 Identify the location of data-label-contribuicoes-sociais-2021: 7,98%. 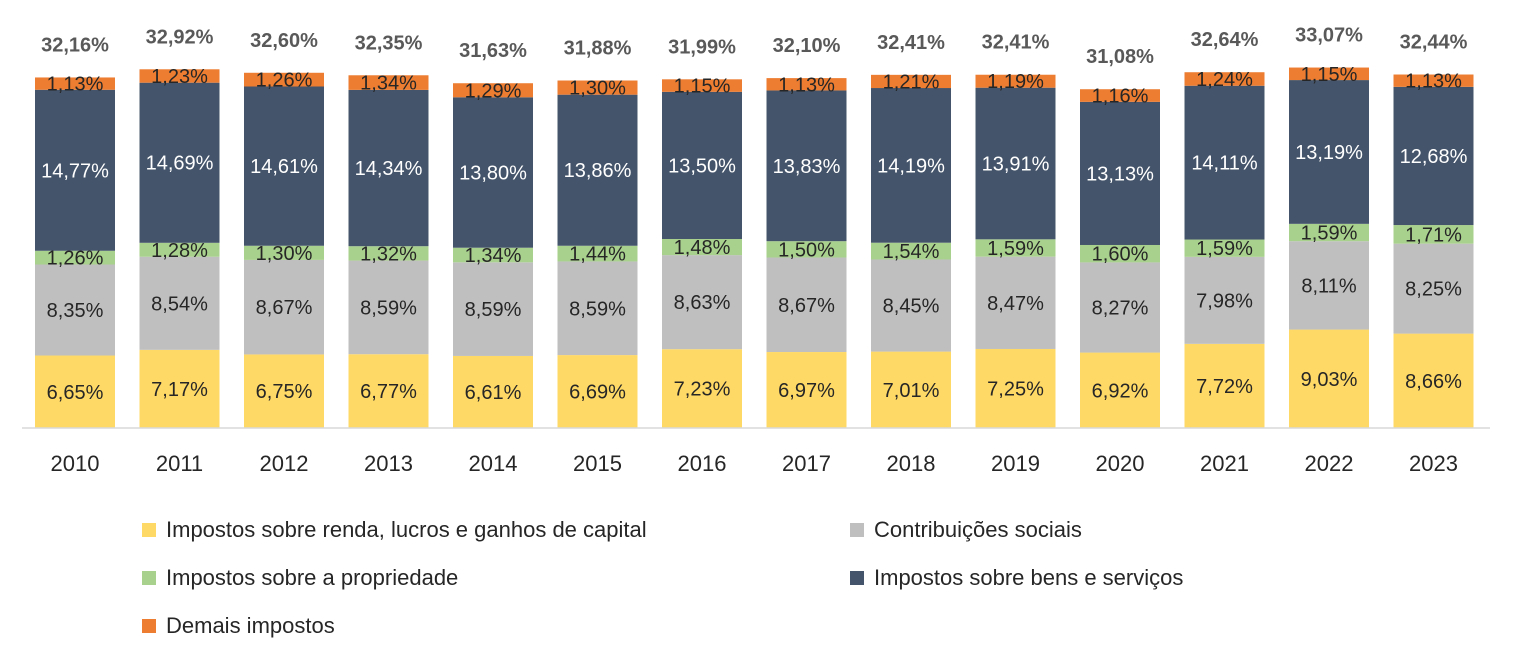
(1224, 301).